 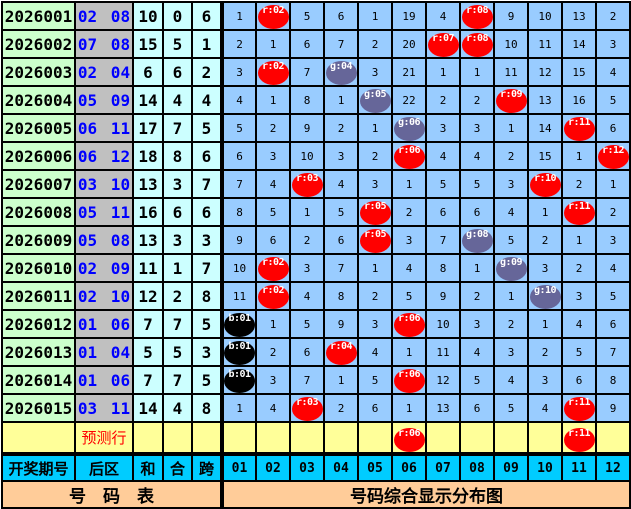 I want to click on sum-value: 14, so click(x=148, y=100).